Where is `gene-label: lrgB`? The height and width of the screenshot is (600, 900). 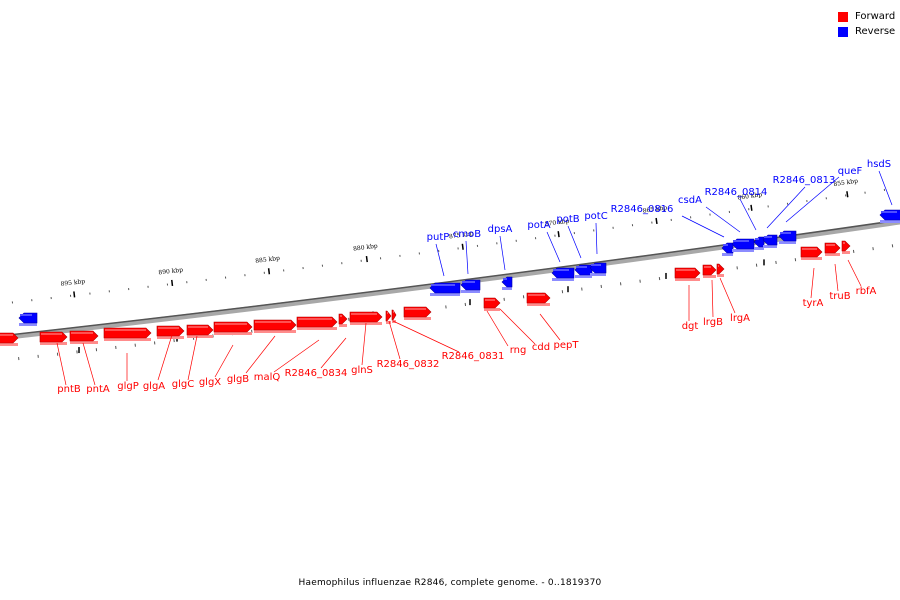 gene-label: lrgB is located at coordinates (713, 322).